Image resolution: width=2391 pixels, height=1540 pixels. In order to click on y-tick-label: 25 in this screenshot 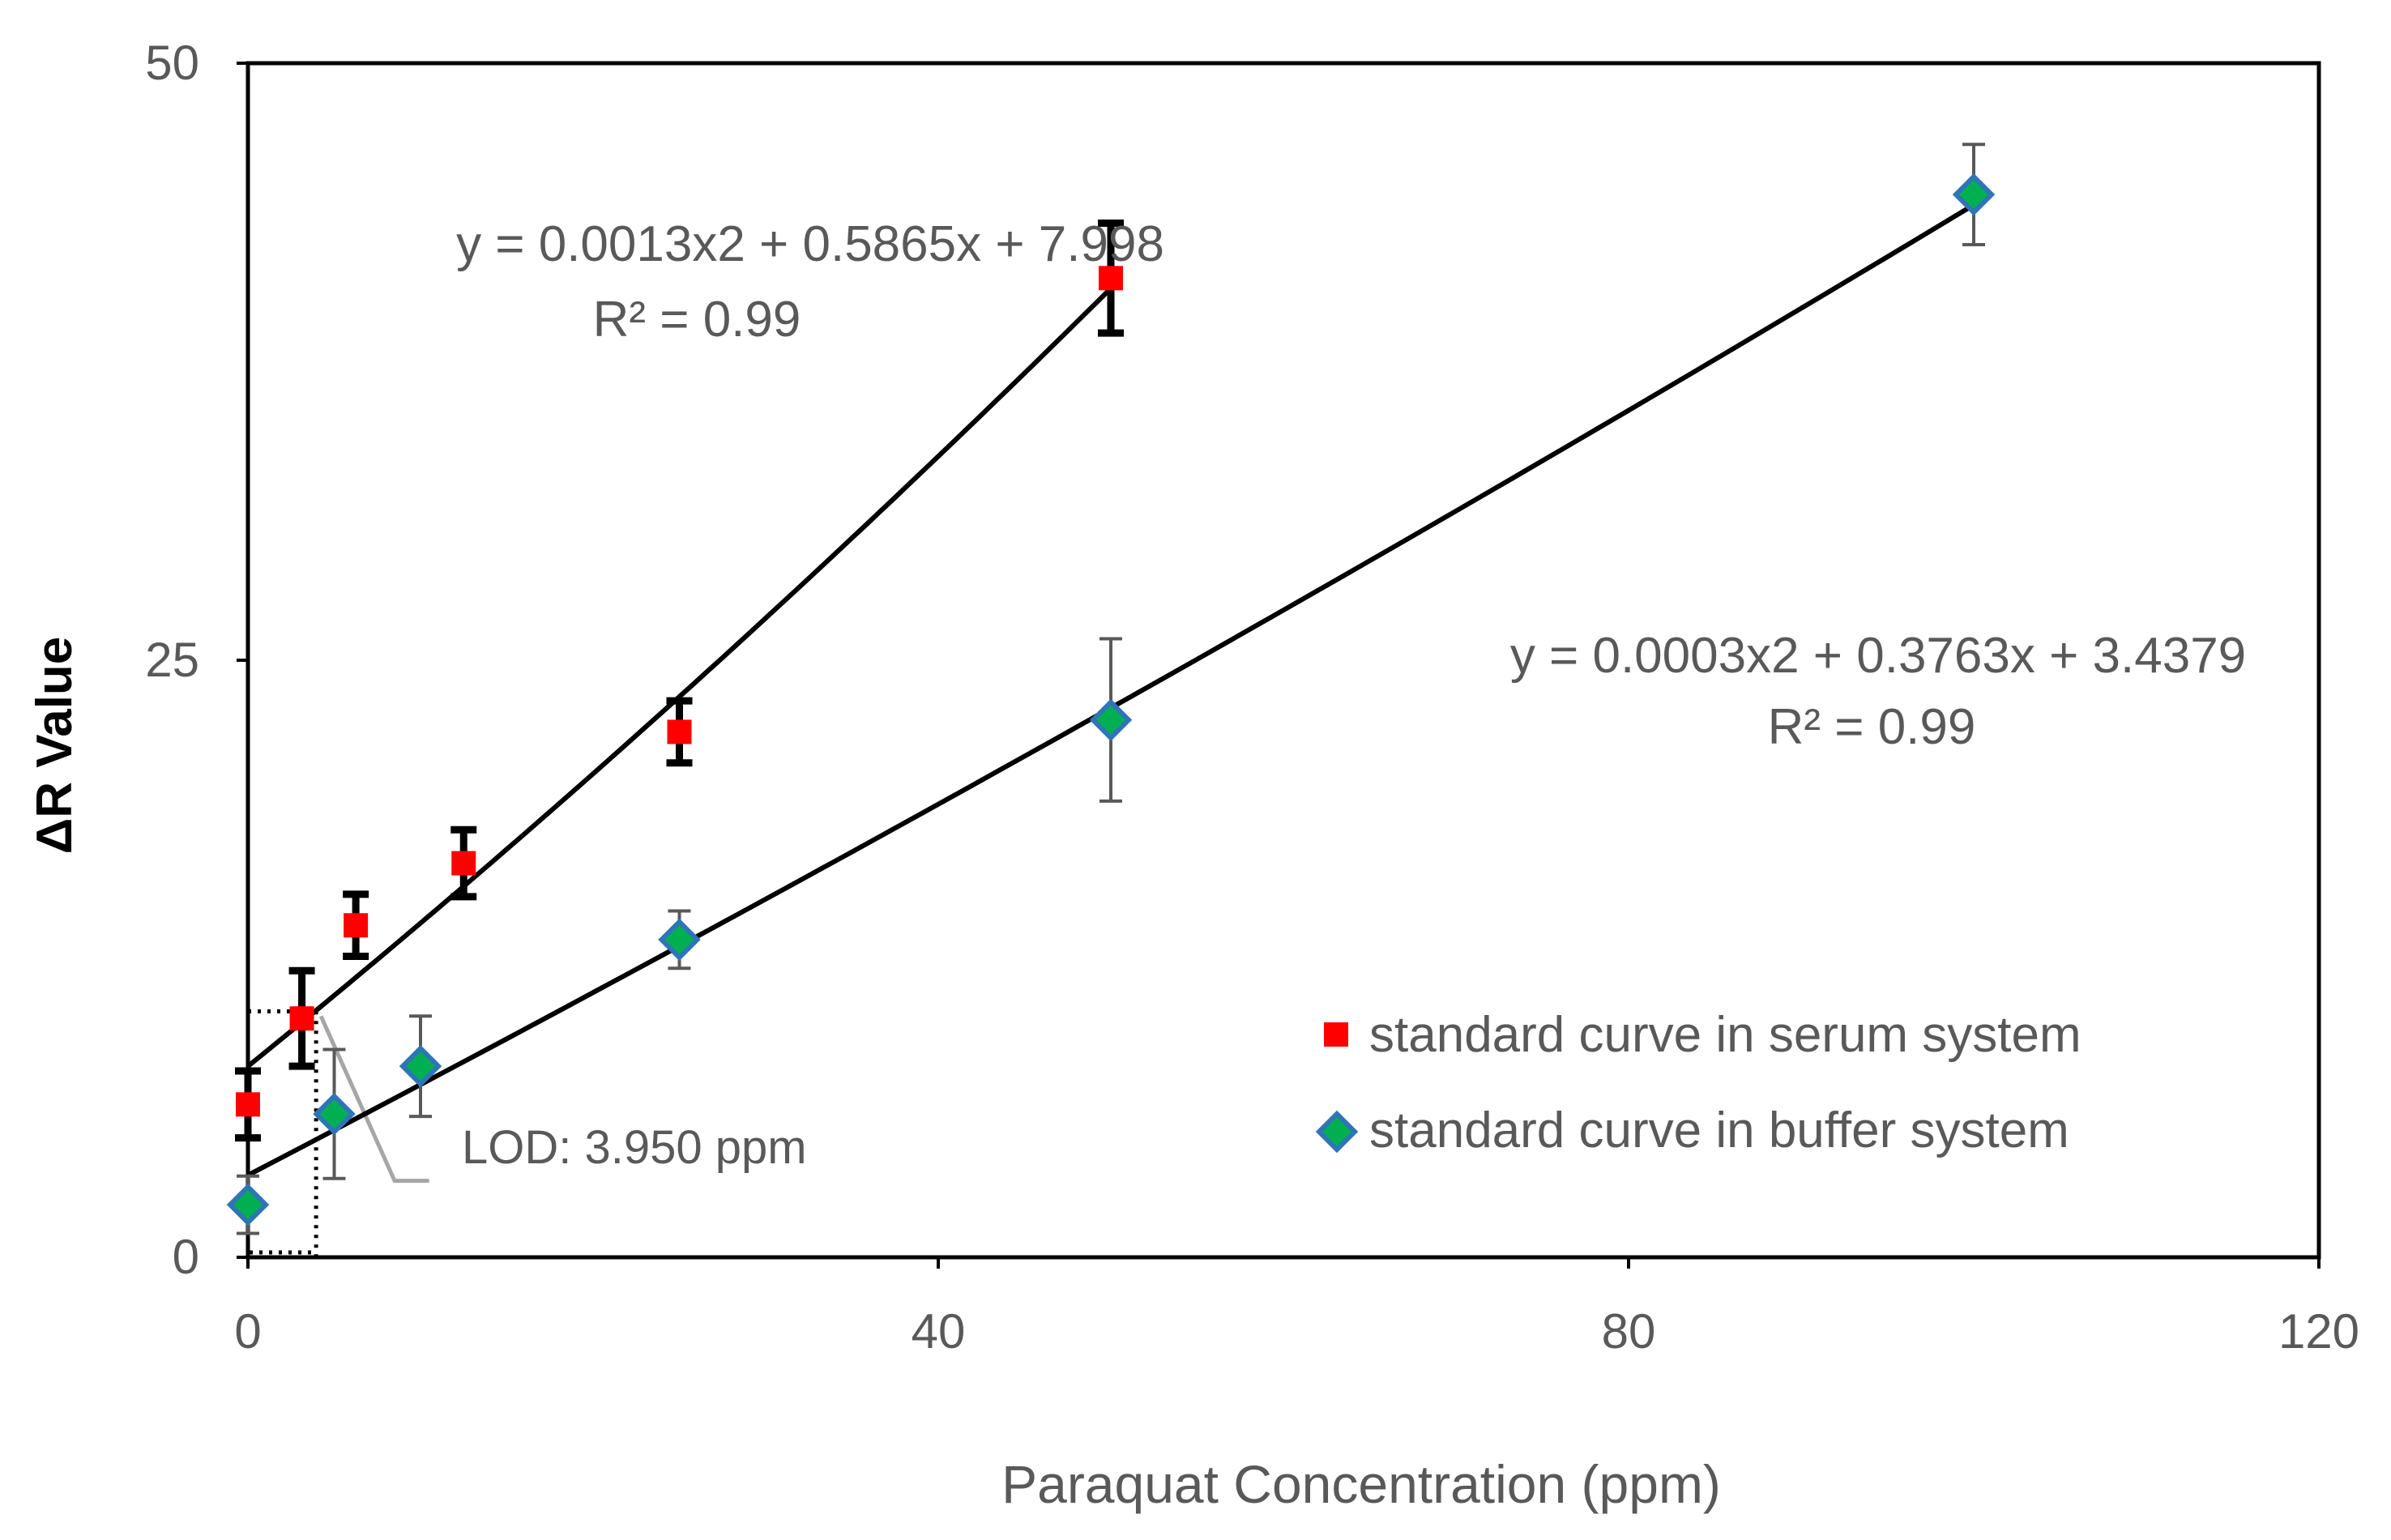, I will do `click(172, 660)`.